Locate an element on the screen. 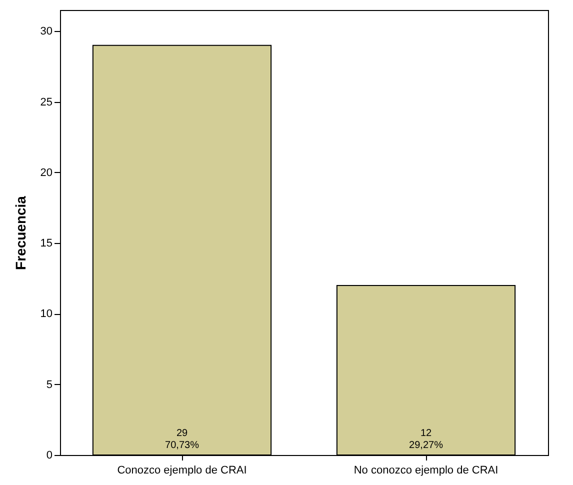 The height and width of the screenshot is (485, 573). y-tick-label: 5 is located at coordinates (49, 384).